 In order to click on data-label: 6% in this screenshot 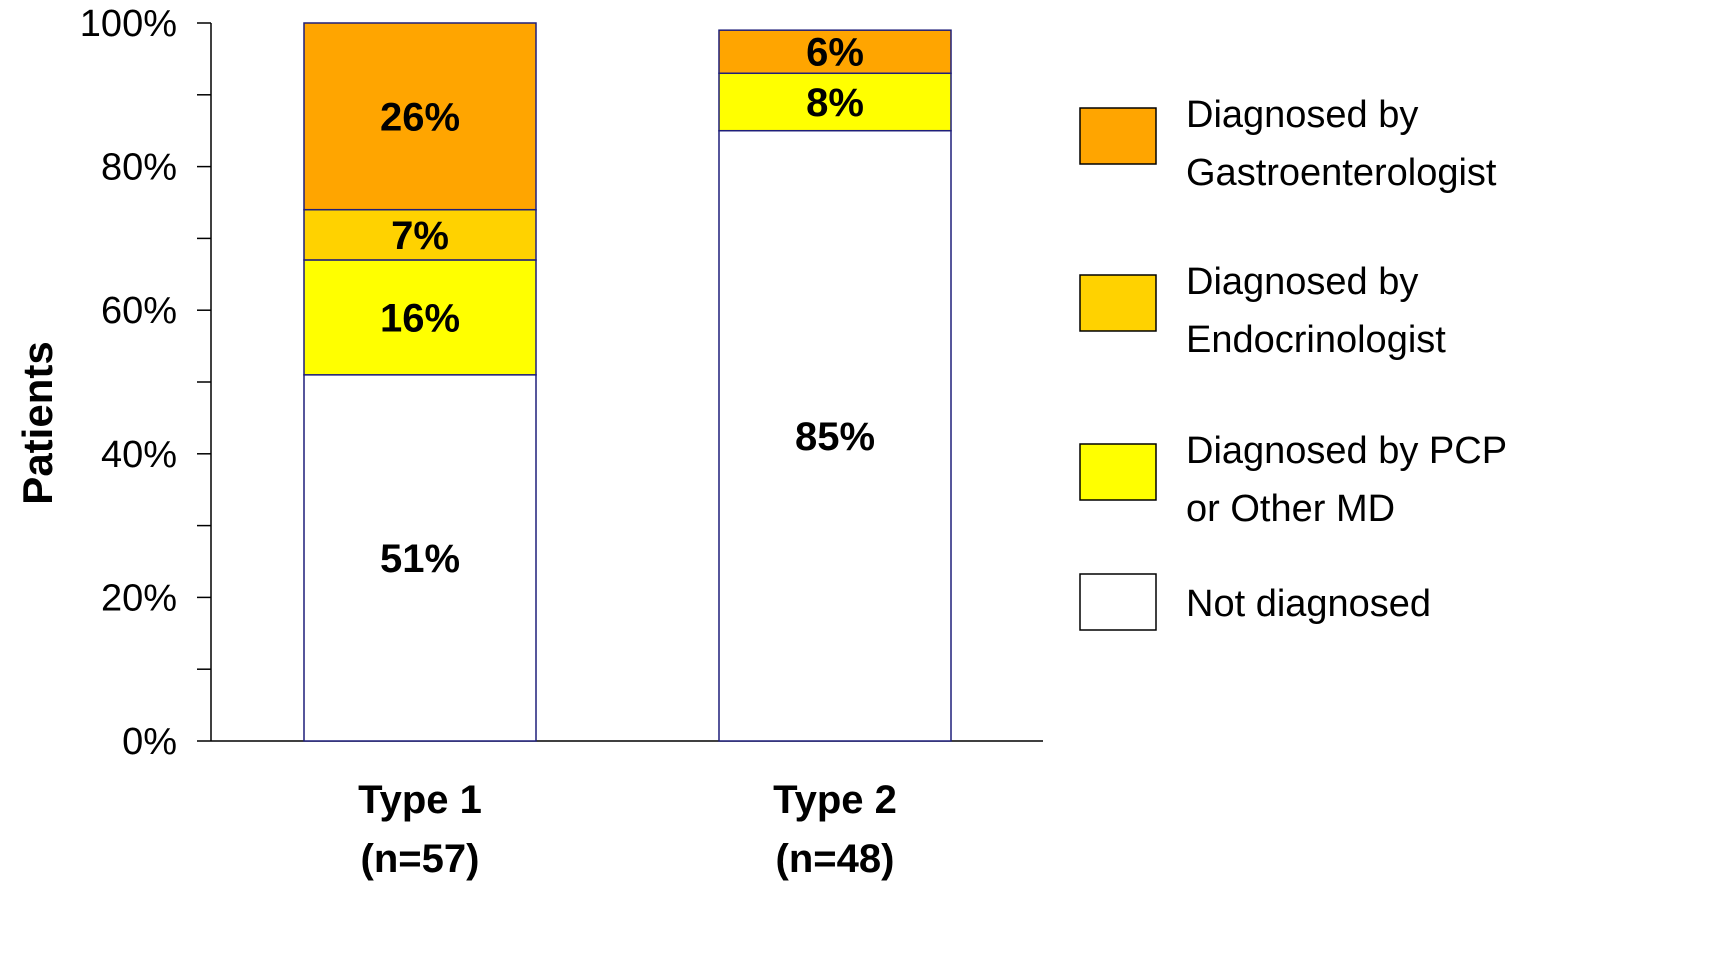, I will do `click(835, 53)`.